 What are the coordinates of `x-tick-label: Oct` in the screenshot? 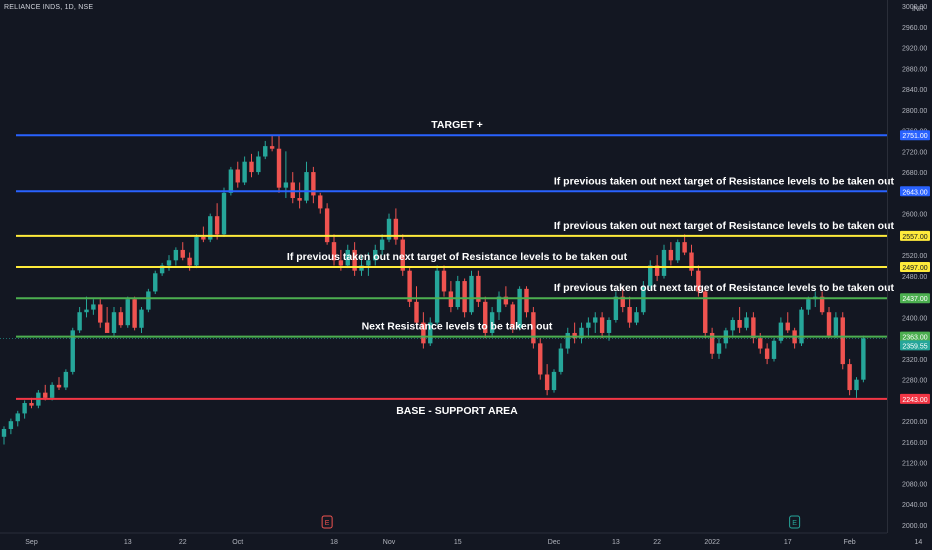 It's located at (237, 542).